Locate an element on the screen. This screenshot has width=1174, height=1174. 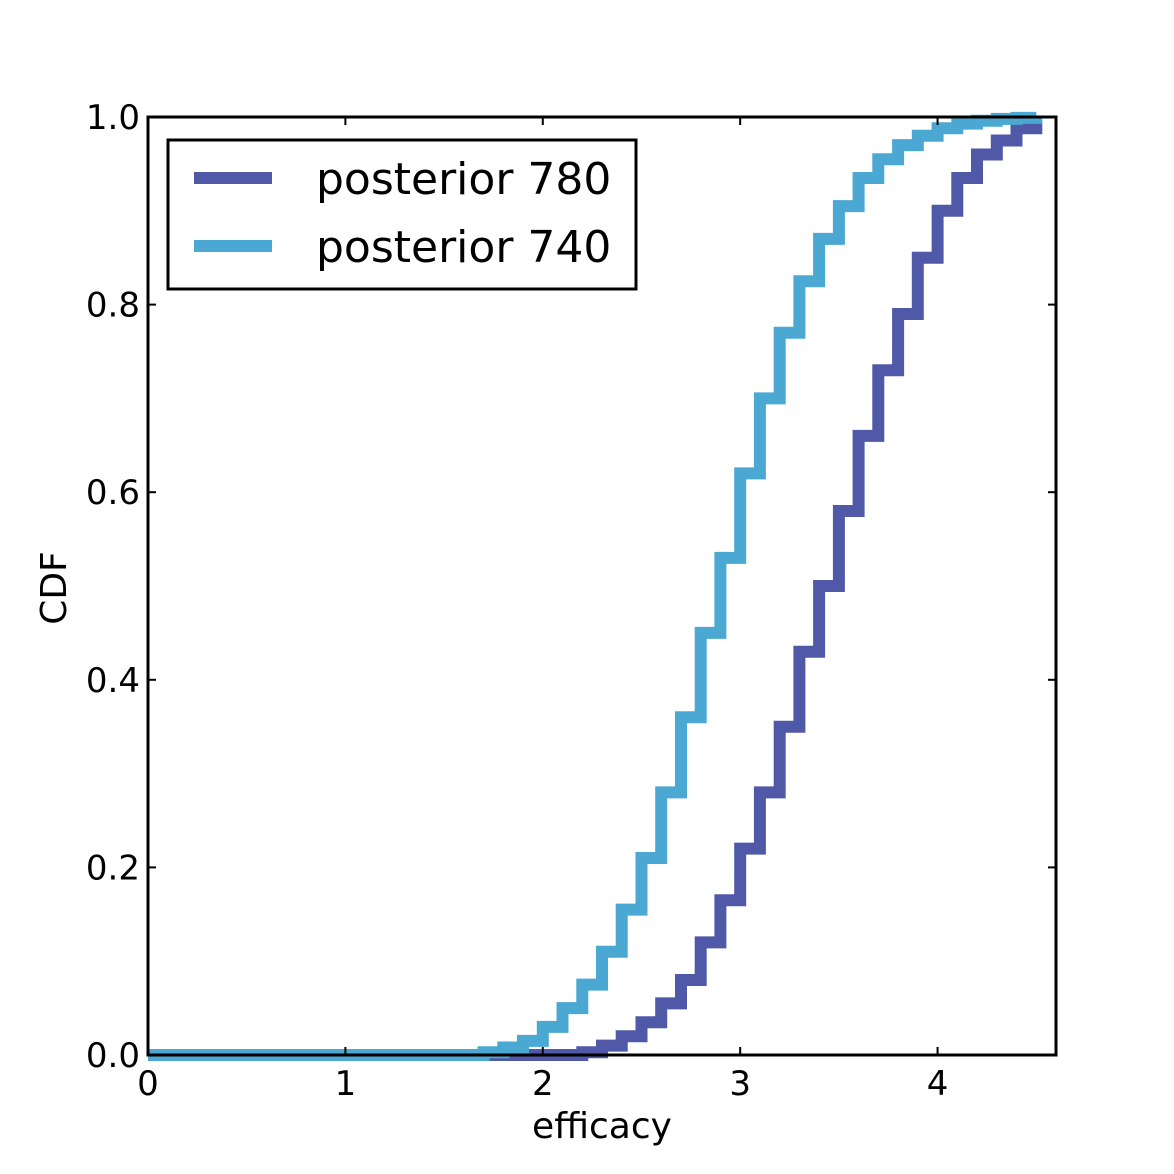
y-tick-label: 0.0 is located at coordinates (113, 1056).